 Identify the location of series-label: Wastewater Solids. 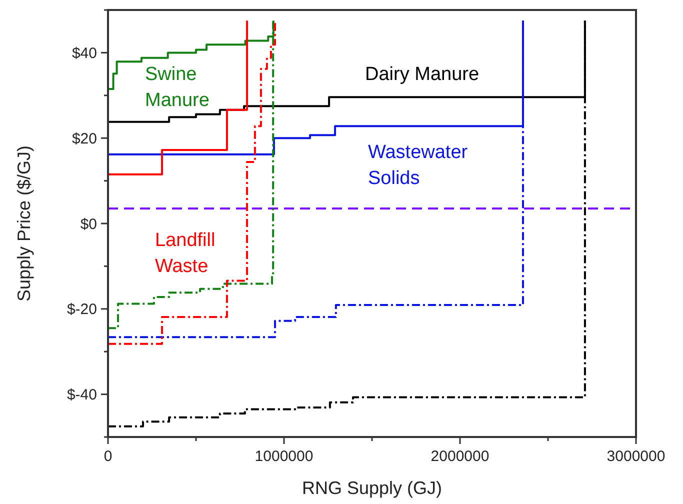
(418, 165).